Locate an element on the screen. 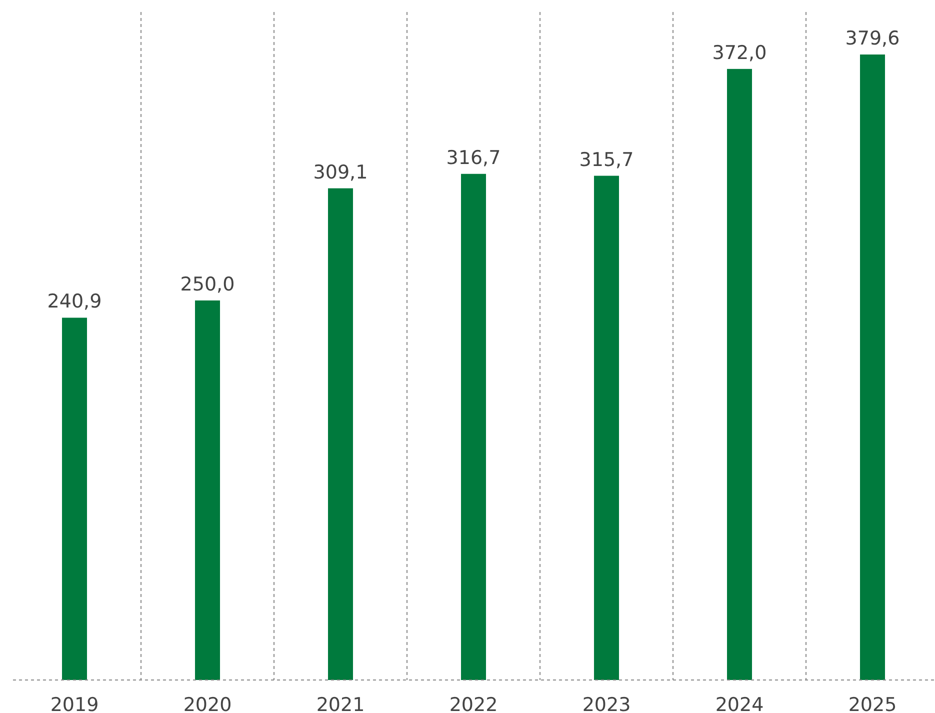 This screenshot has height=713, width=935. data-label: 315,7 is located at coordinates (606, 159).